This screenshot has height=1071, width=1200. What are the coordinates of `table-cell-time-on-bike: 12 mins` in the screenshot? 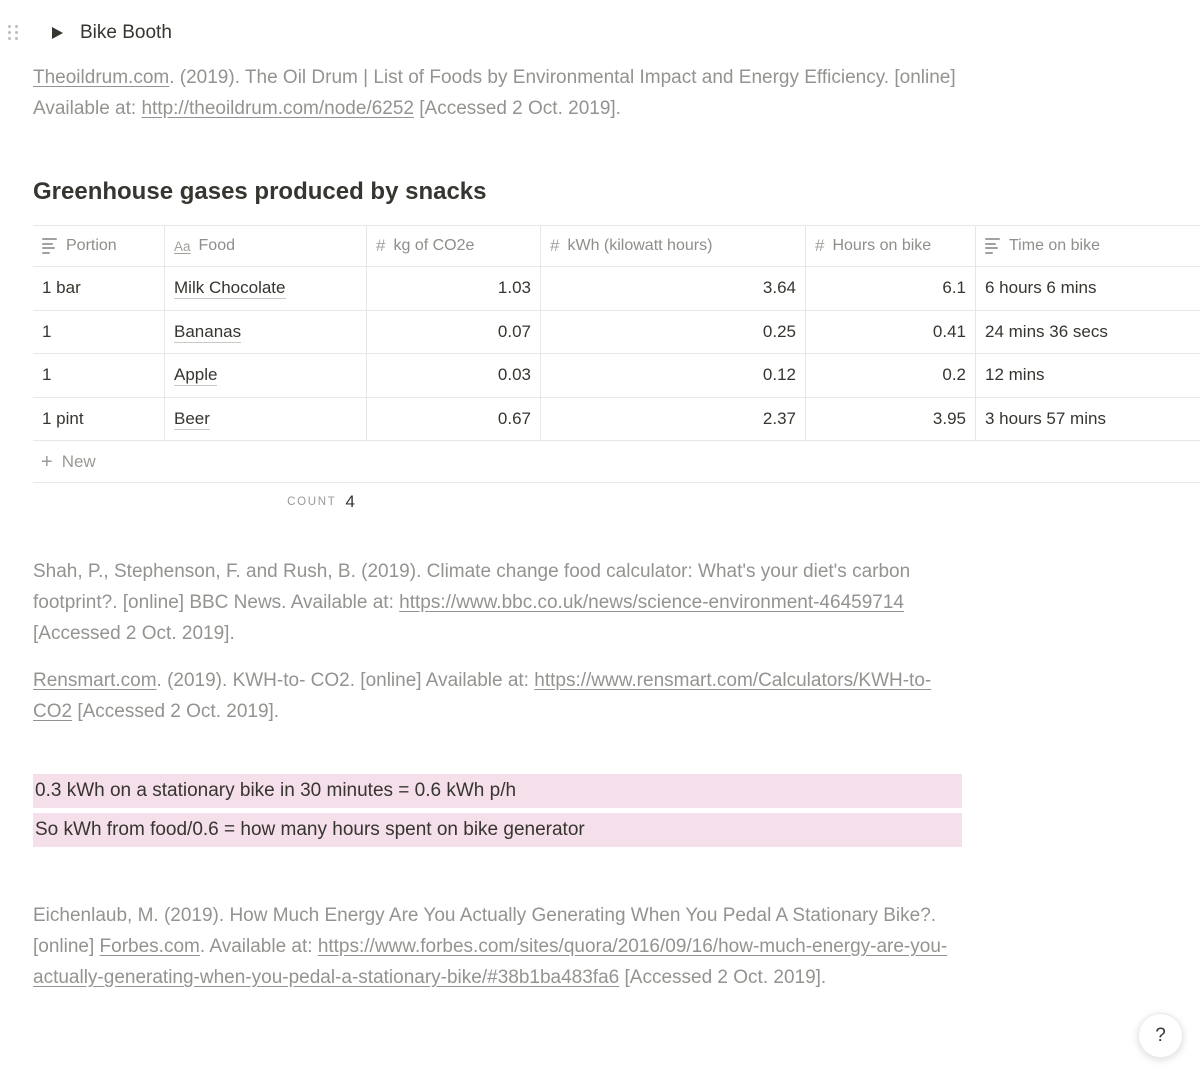 It's located at (1015, 375).